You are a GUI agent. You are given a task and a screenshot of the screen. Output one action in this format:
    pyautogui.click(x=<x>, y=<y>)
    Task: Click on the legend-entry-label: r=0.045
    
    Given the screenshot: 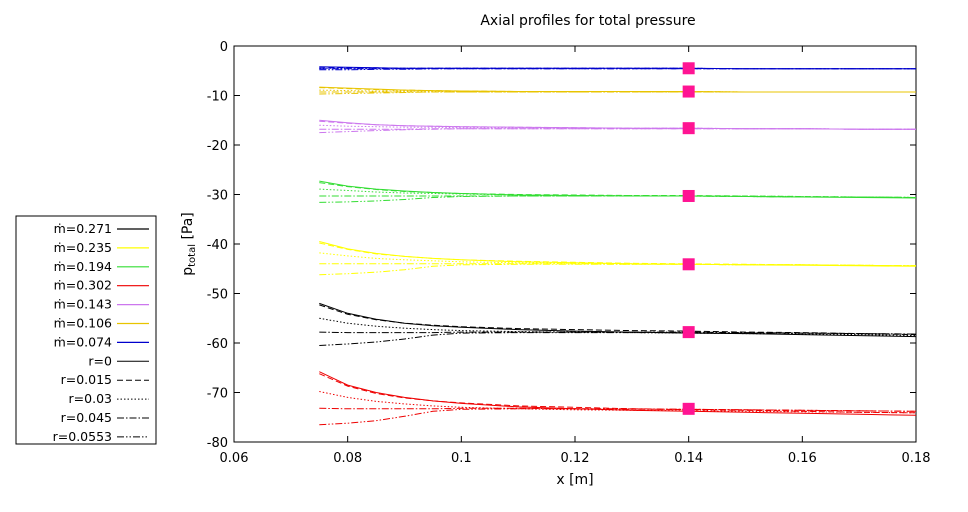 What is the action you would take?
    pyautogui.click(x=86, y=417)
    